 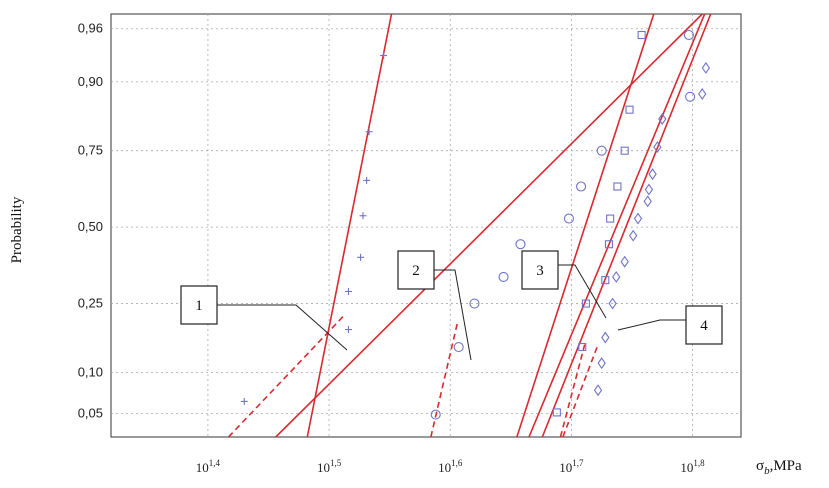 I want to click on x-tick-exponent: 1,6, so click(x=457, y=463).